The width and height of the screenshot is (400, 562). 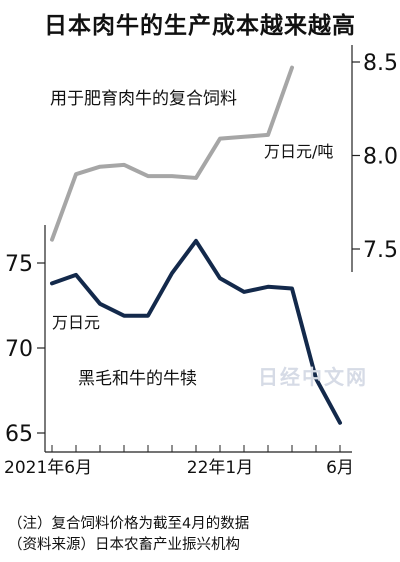 I want to click on footnote: （注）复合饲料价格为截至4月的数据, so click(x=129, y=524).